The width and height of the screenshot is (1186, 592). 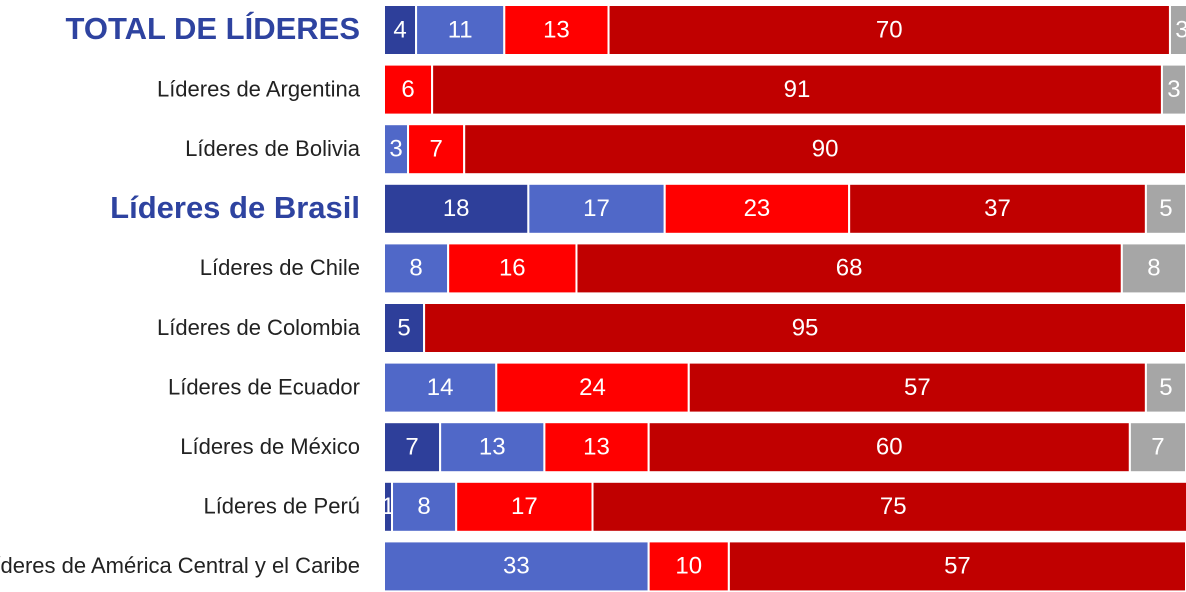 I want to click on category-label: Líderes de Colombia, so click(x=259, y=327).